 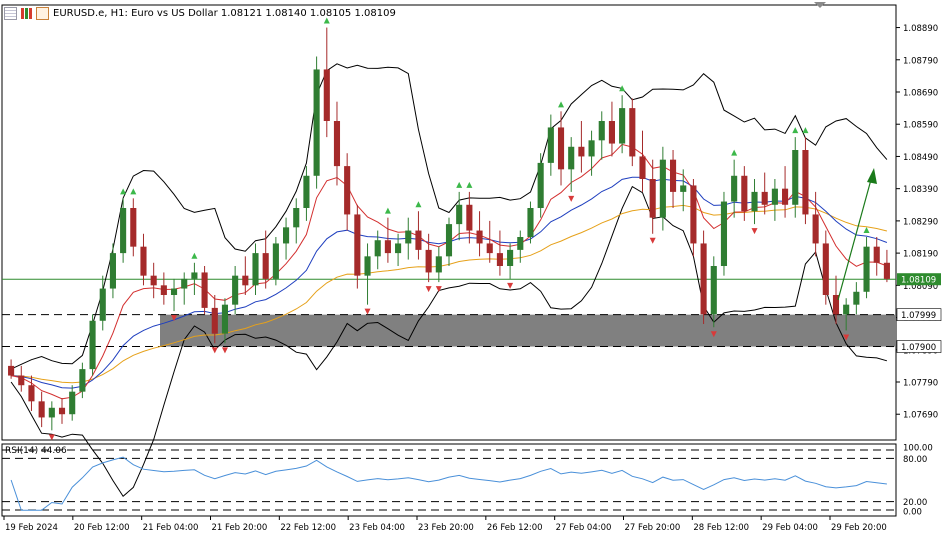 What do you see at coordinates (872, 176) in the screenshot?
I see `projection-arrow-head` at bounding box center [872, 176].